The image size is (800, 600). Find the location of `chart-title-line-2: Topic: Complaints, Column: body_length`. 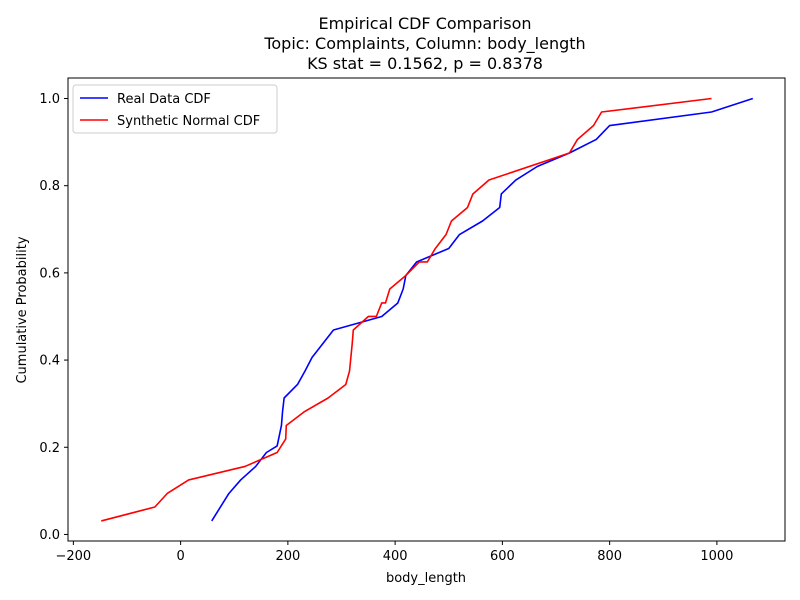

chart-title-line-2: Topic: Complaints, Column: body_length is located at coordinates (424, 44).